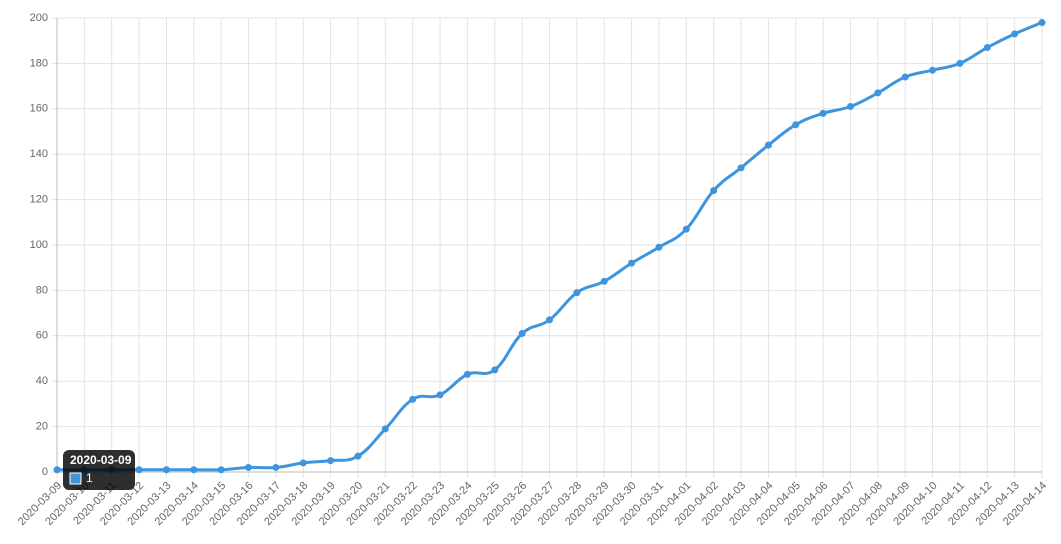  What do you see at coordinates (42, 381) in the screenshot?
I see `y-tick-label: 40` at bounding box center [42, 381].